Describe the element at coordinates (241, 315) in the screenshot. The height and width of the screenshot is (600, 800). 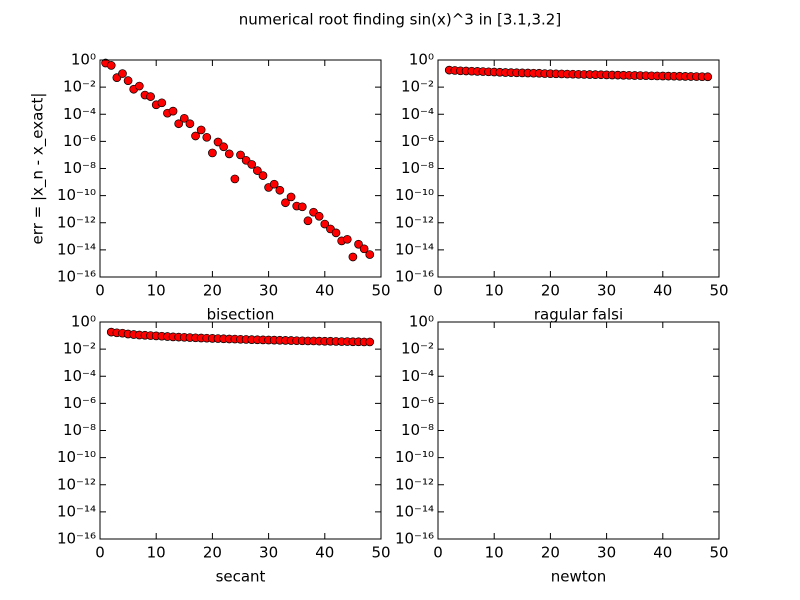
I see `x-axis-label: bisection` at that location.